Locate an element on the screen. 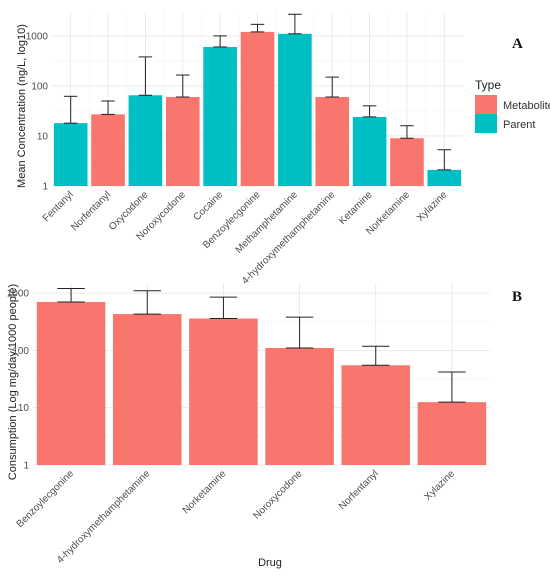  panel-a-bar-cocaine is located at coordinates (220, 116).